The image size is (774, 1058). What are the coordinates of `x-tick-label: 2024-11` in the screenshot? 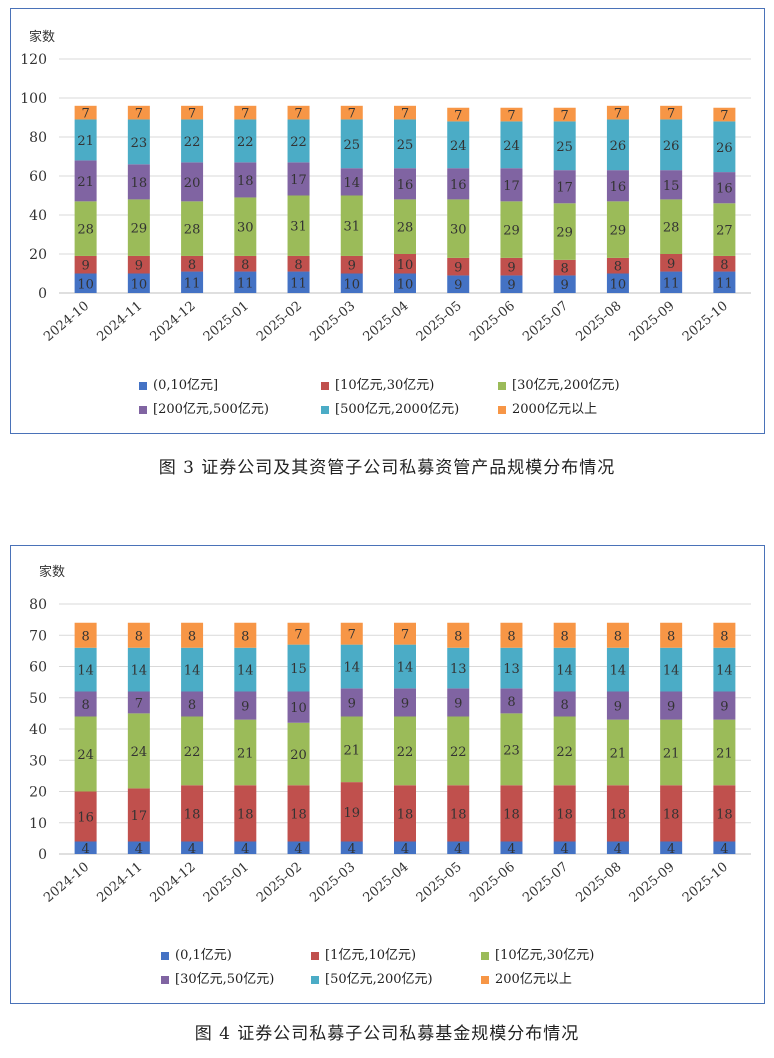 It's located at (119, 322).